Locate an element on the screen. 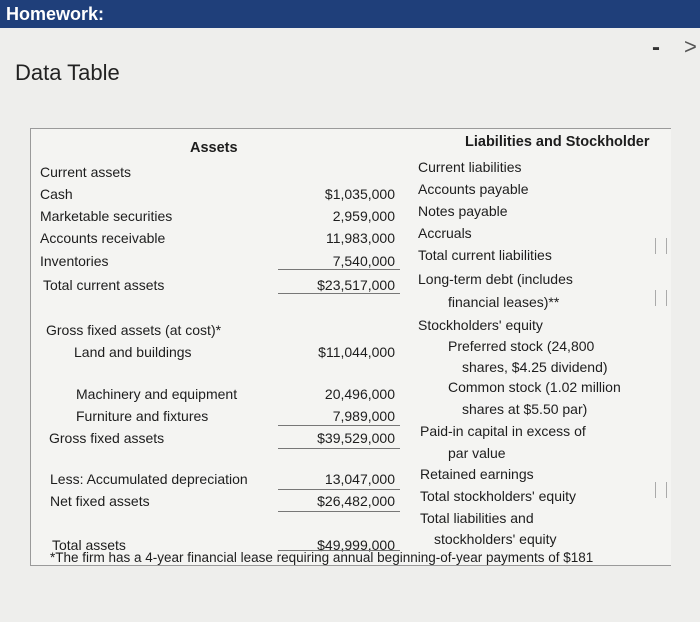  asset-value: $11,044,000 is located at coordinates (356, 352).